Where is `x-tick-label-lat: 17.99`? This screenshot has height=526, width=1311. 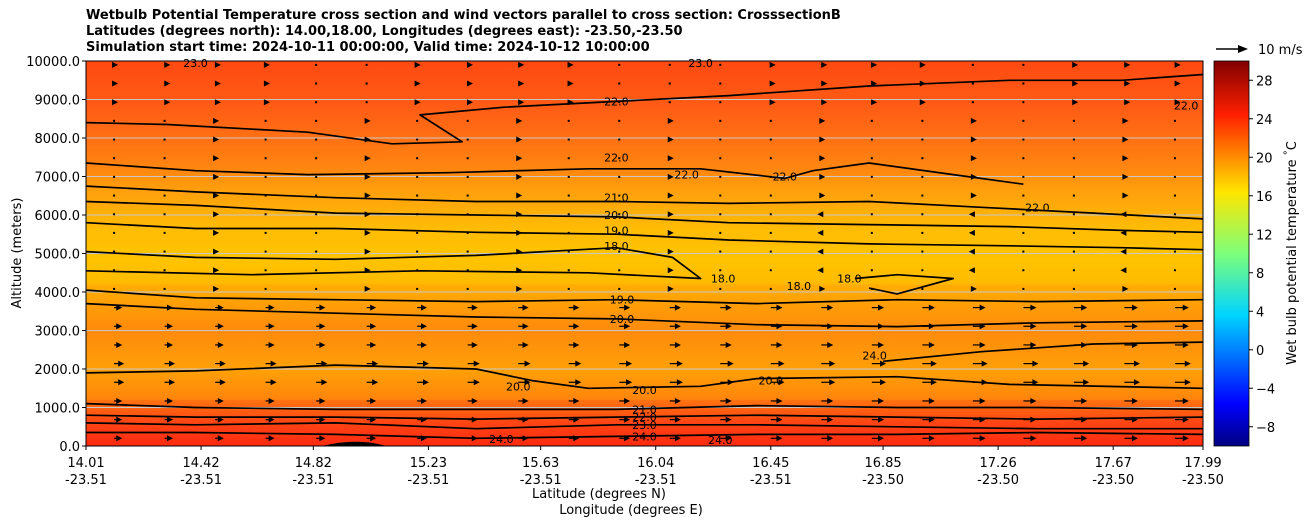 x-tick-label-lat: 17.99 is located at coordinates (1202, 463).